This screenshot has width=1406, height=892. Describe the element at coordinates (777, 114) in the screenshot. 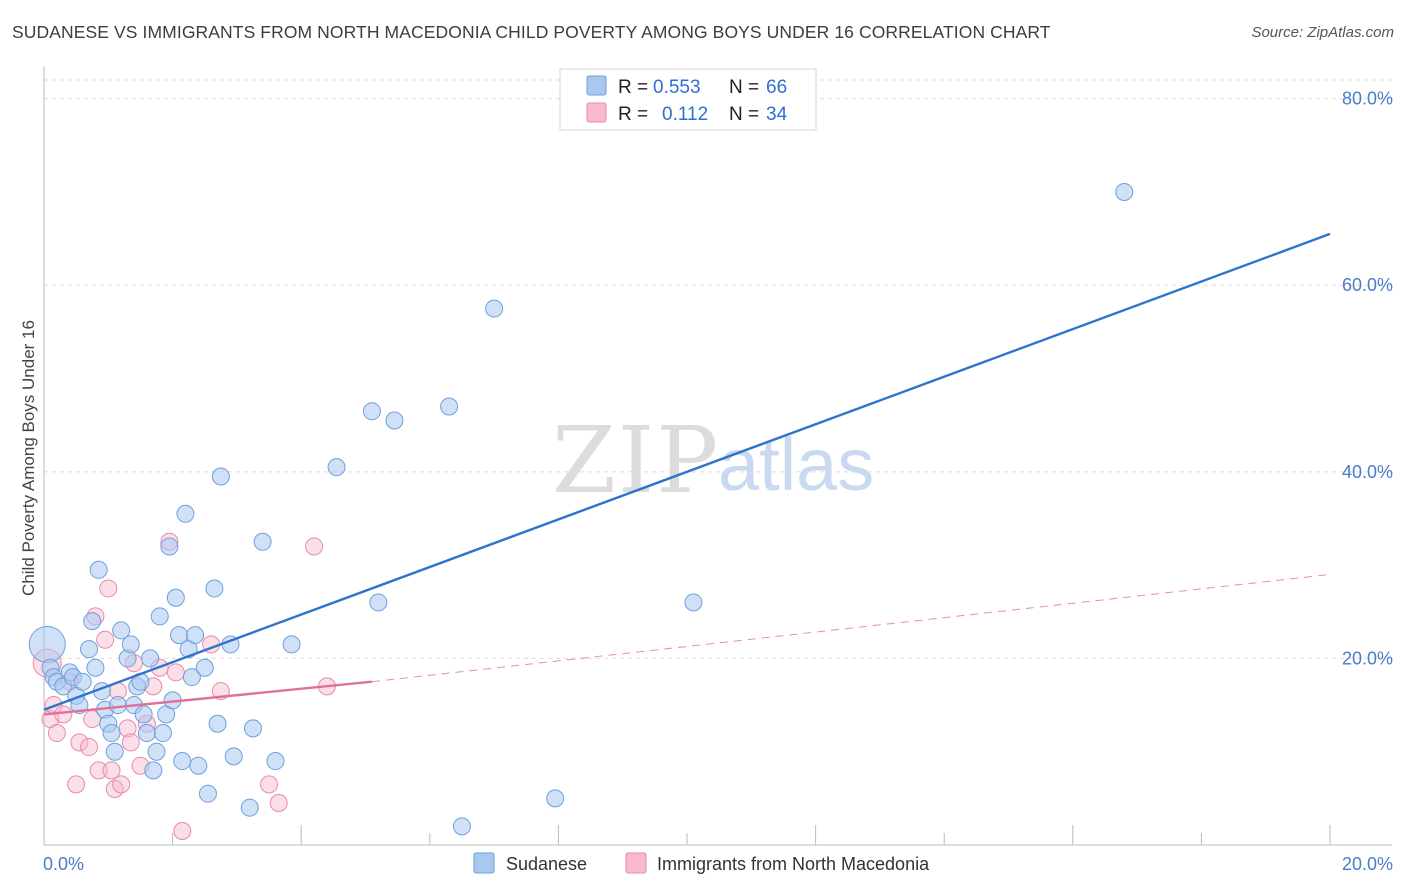

I see `legend-n-value-macedonia: 34` at that location.